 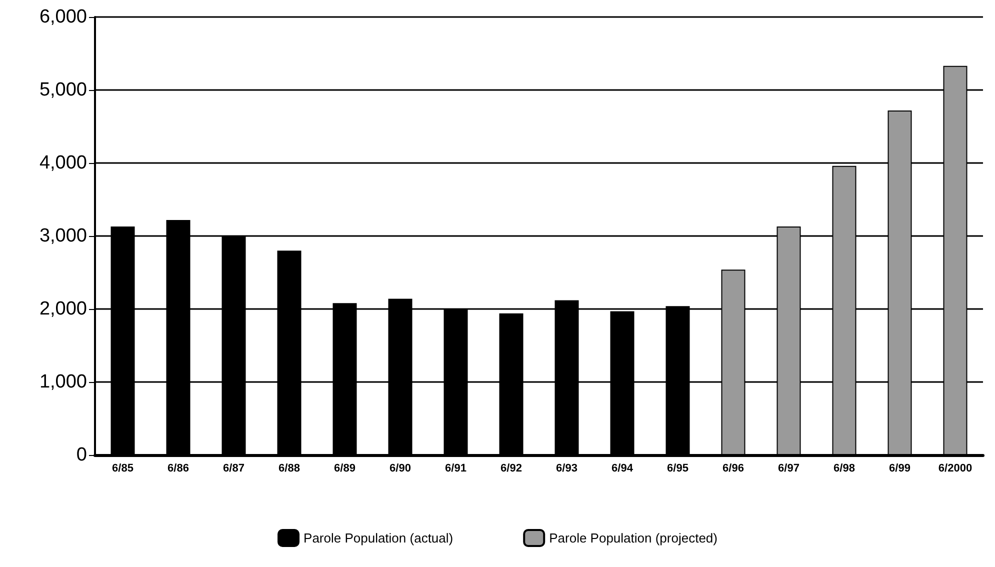 What do you see at coordinates (123, 468) in the screenshot?
I see `x-tick-label: 6/85` at bounding box center [123, 468].